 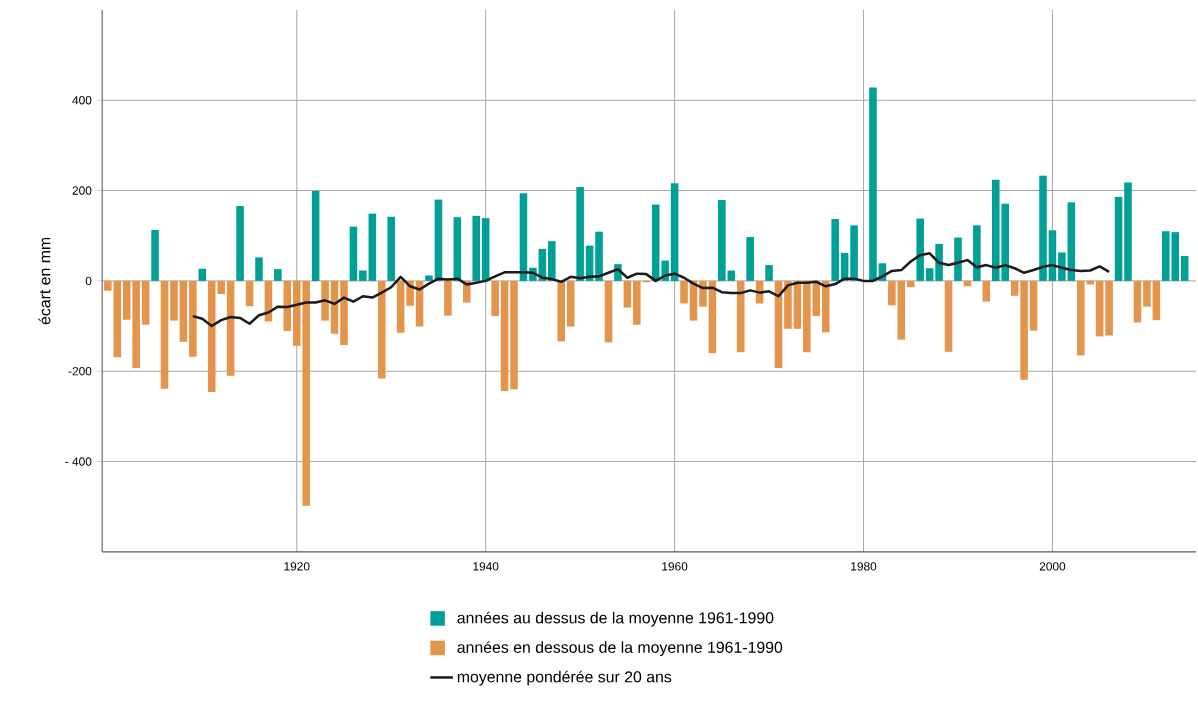 What do you see at coordinates (564, 678) in the screenshot?
I see `legend-label: moyenne pondérée sur 20 ans` at bounding box center [564, 678].